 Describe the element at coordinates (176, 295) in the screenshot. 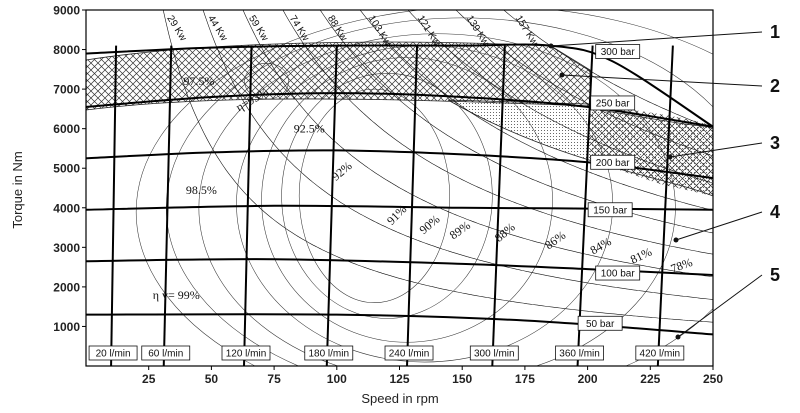

I see `efficiency-label-14: η v= 99%` at that location.